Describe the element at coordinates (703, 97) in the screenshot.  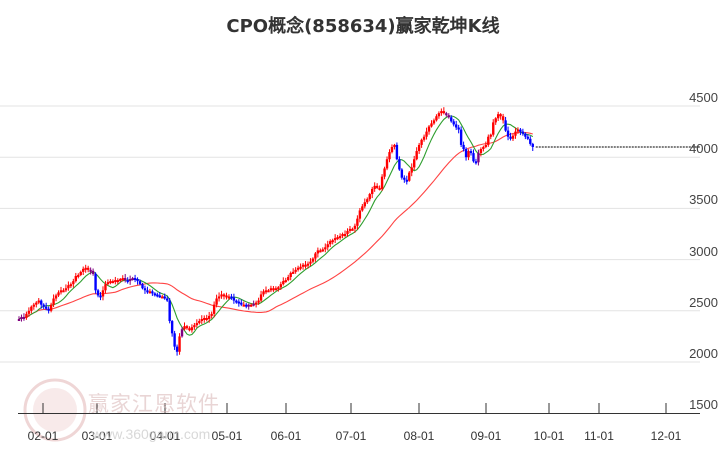
I see `y-tick-label: 4500` at that location.